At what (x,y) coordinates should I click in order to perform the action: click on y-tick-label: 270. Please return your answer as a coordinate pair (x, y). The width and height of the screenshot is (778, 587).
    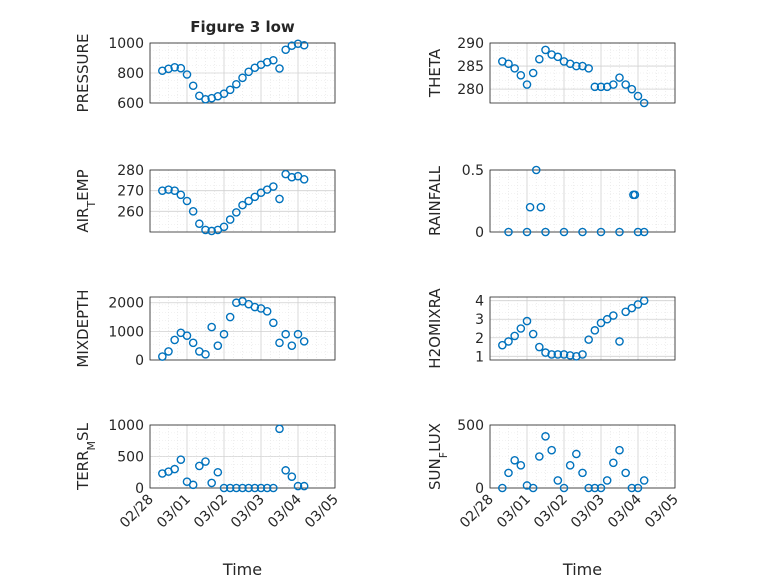
    Looking at the image, I should click on (130, 192).